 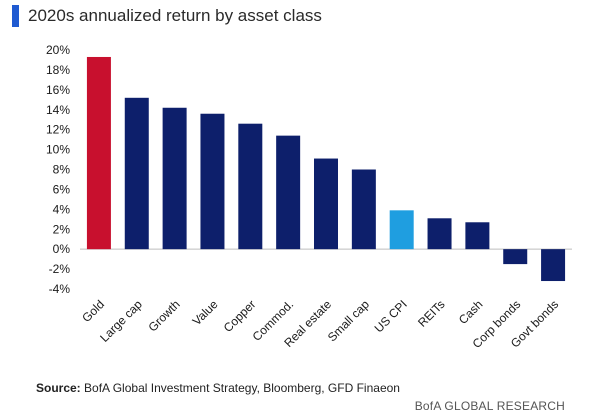 I want to click on x-category-label: Small cap, so click(x=348, y=320).